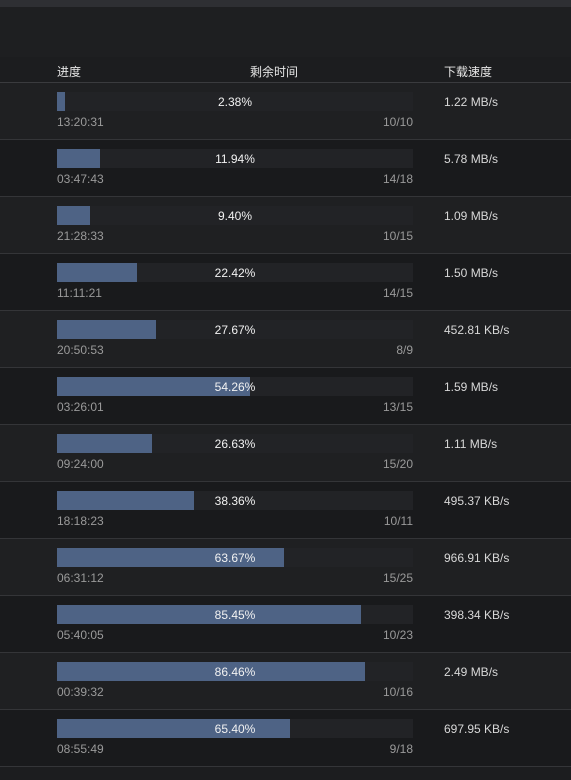 The width and height of the screenshot is (571, 780). What do you see at coordinates (471, 159) in the screenshot?
I see `download-speed: 5.78 MB/s` at bounding box center [471, 159].